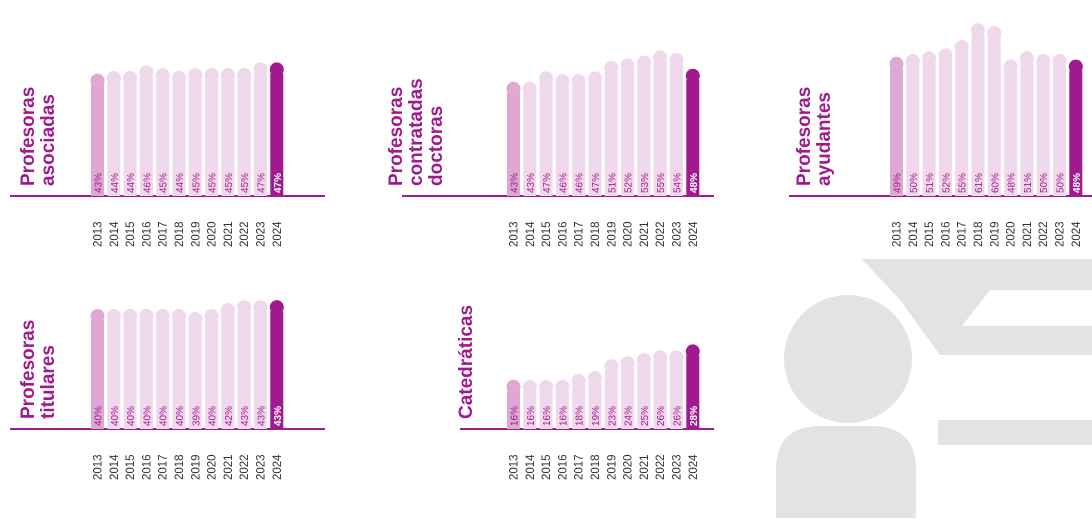 The image size is (1092, 523). I want to click on year-tick-label: 2015, so click(547, 234).